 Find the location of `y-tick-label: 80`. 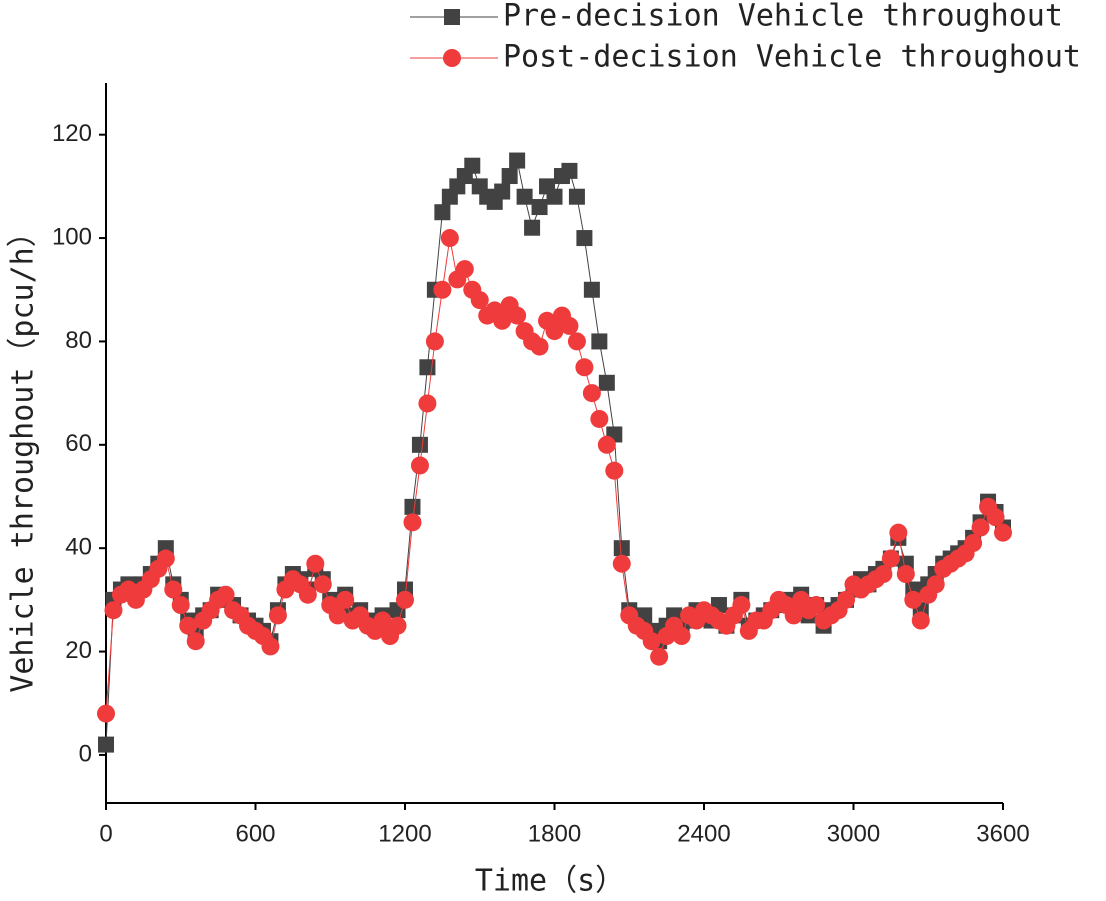

y-tick-label: 80 is located at coordinates (78, 340).